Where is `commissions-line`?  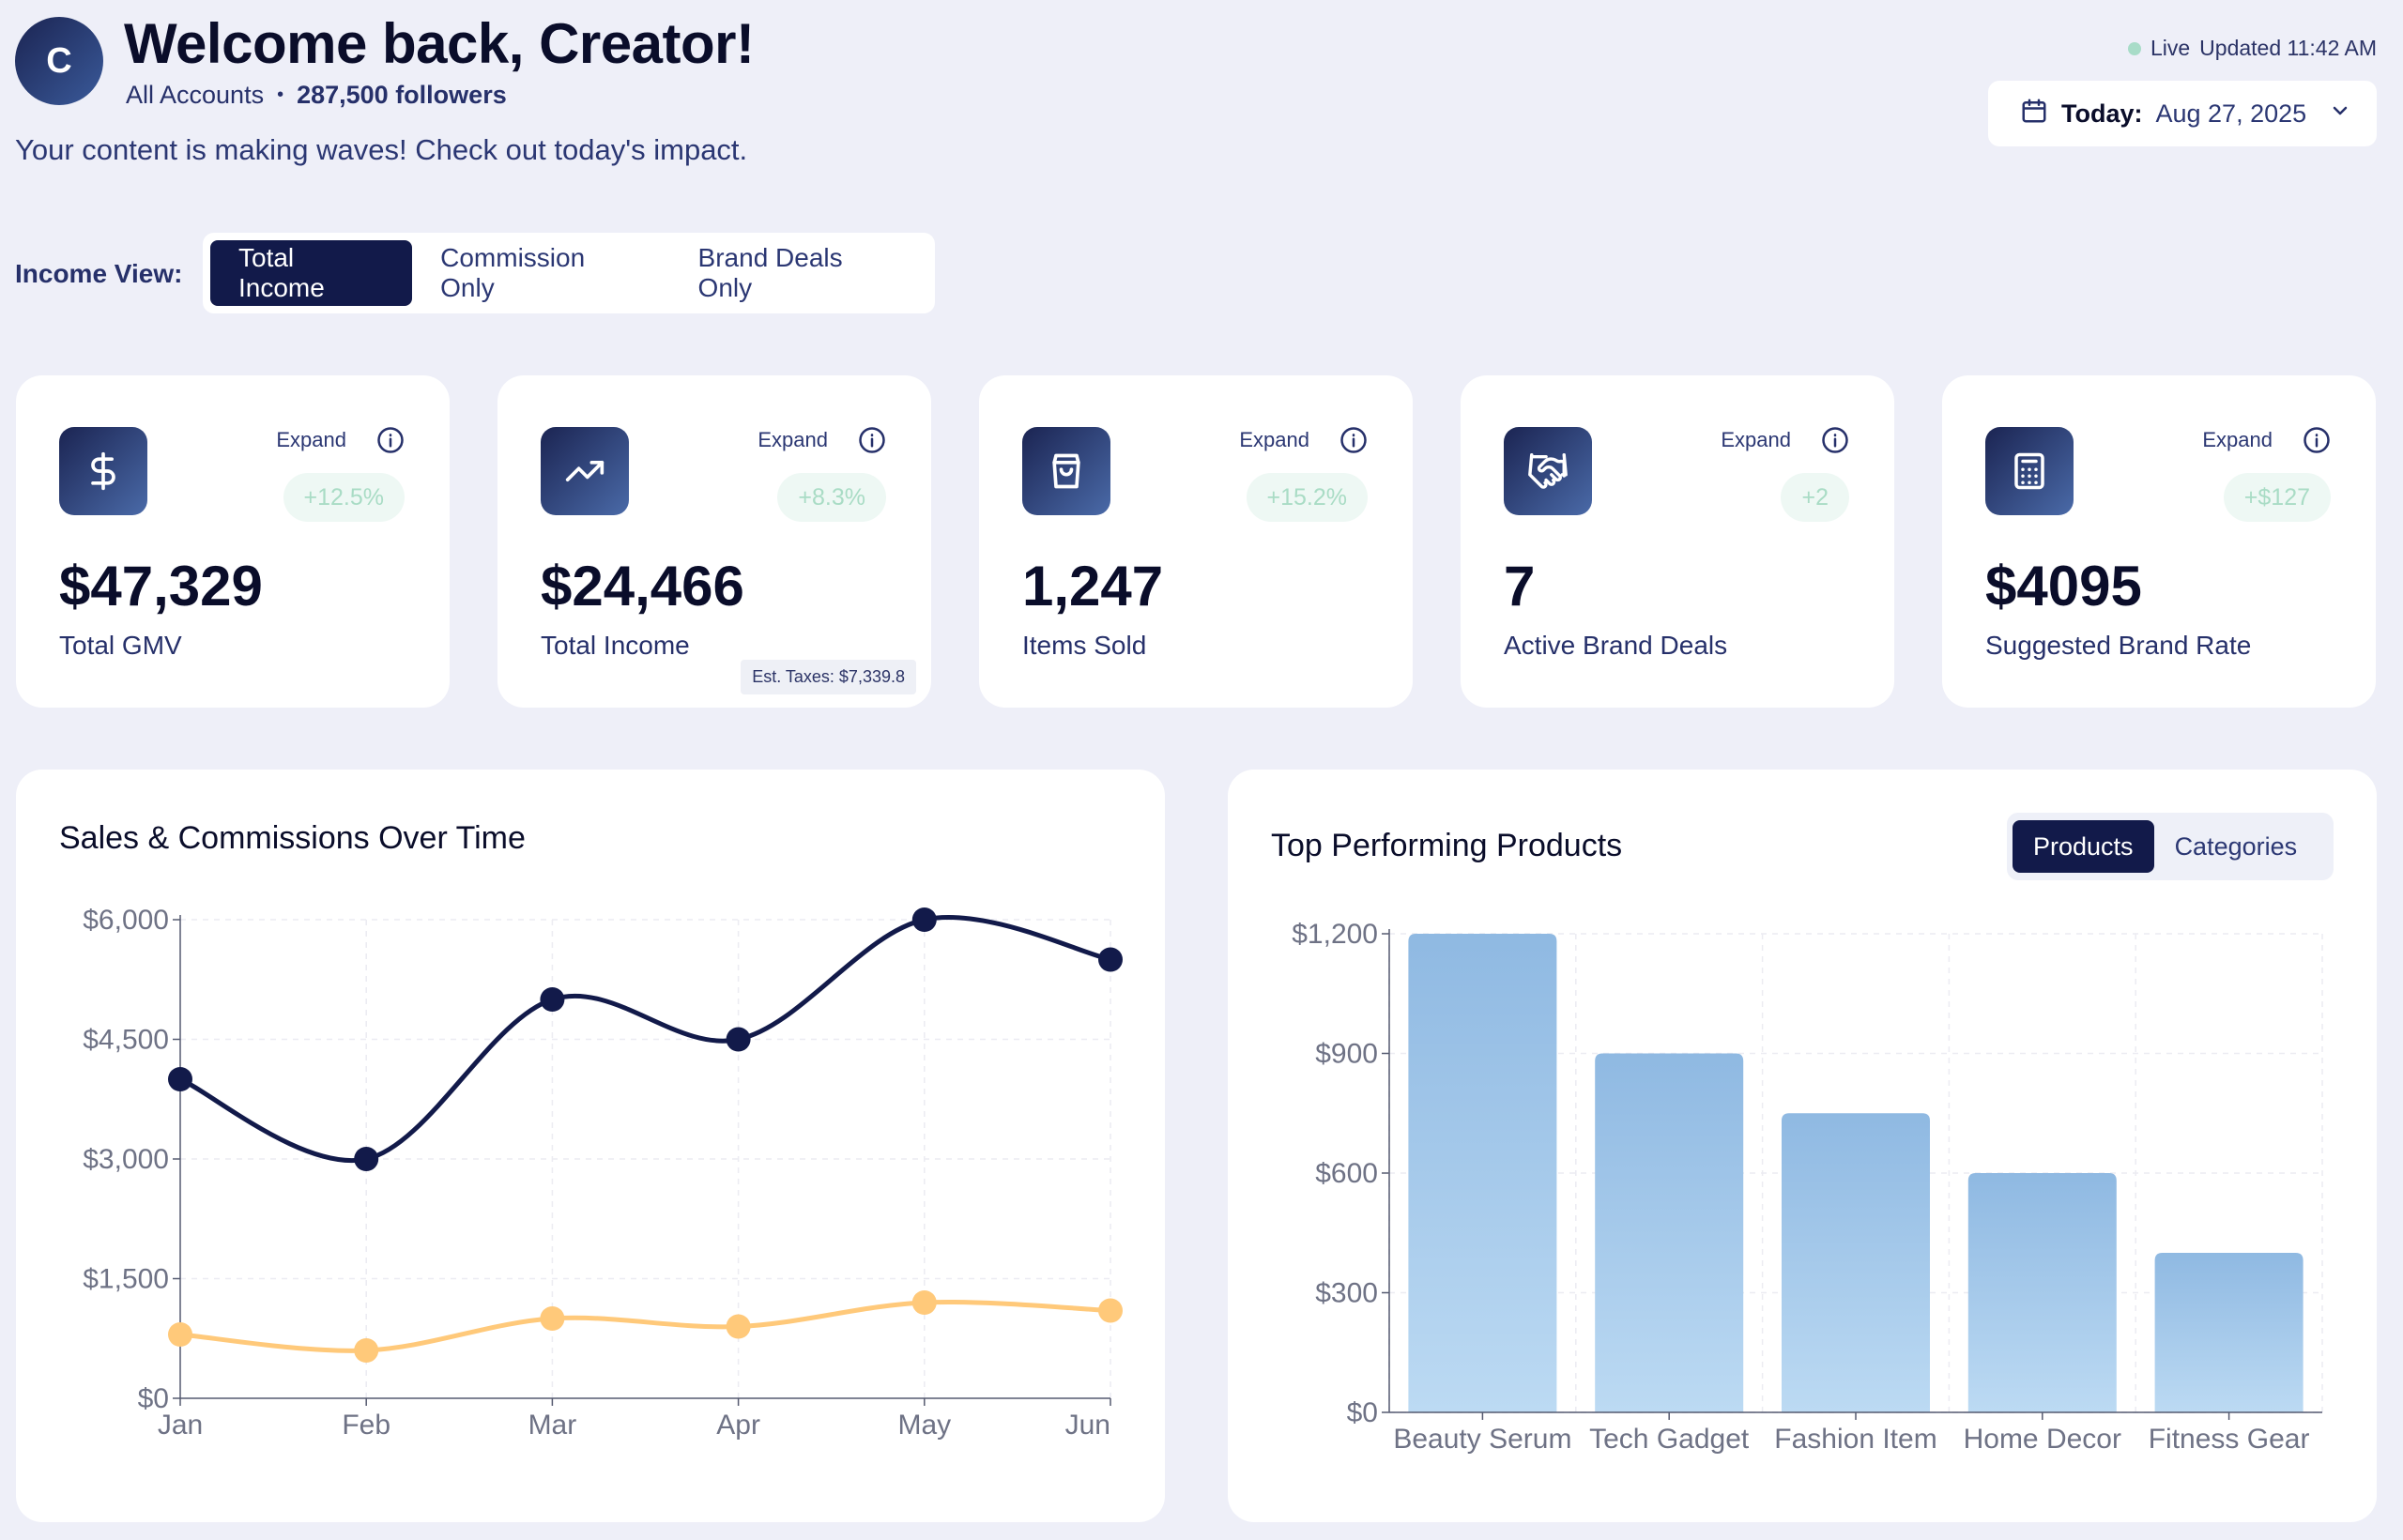
commissions-line is located at coordinates (645, 1326).